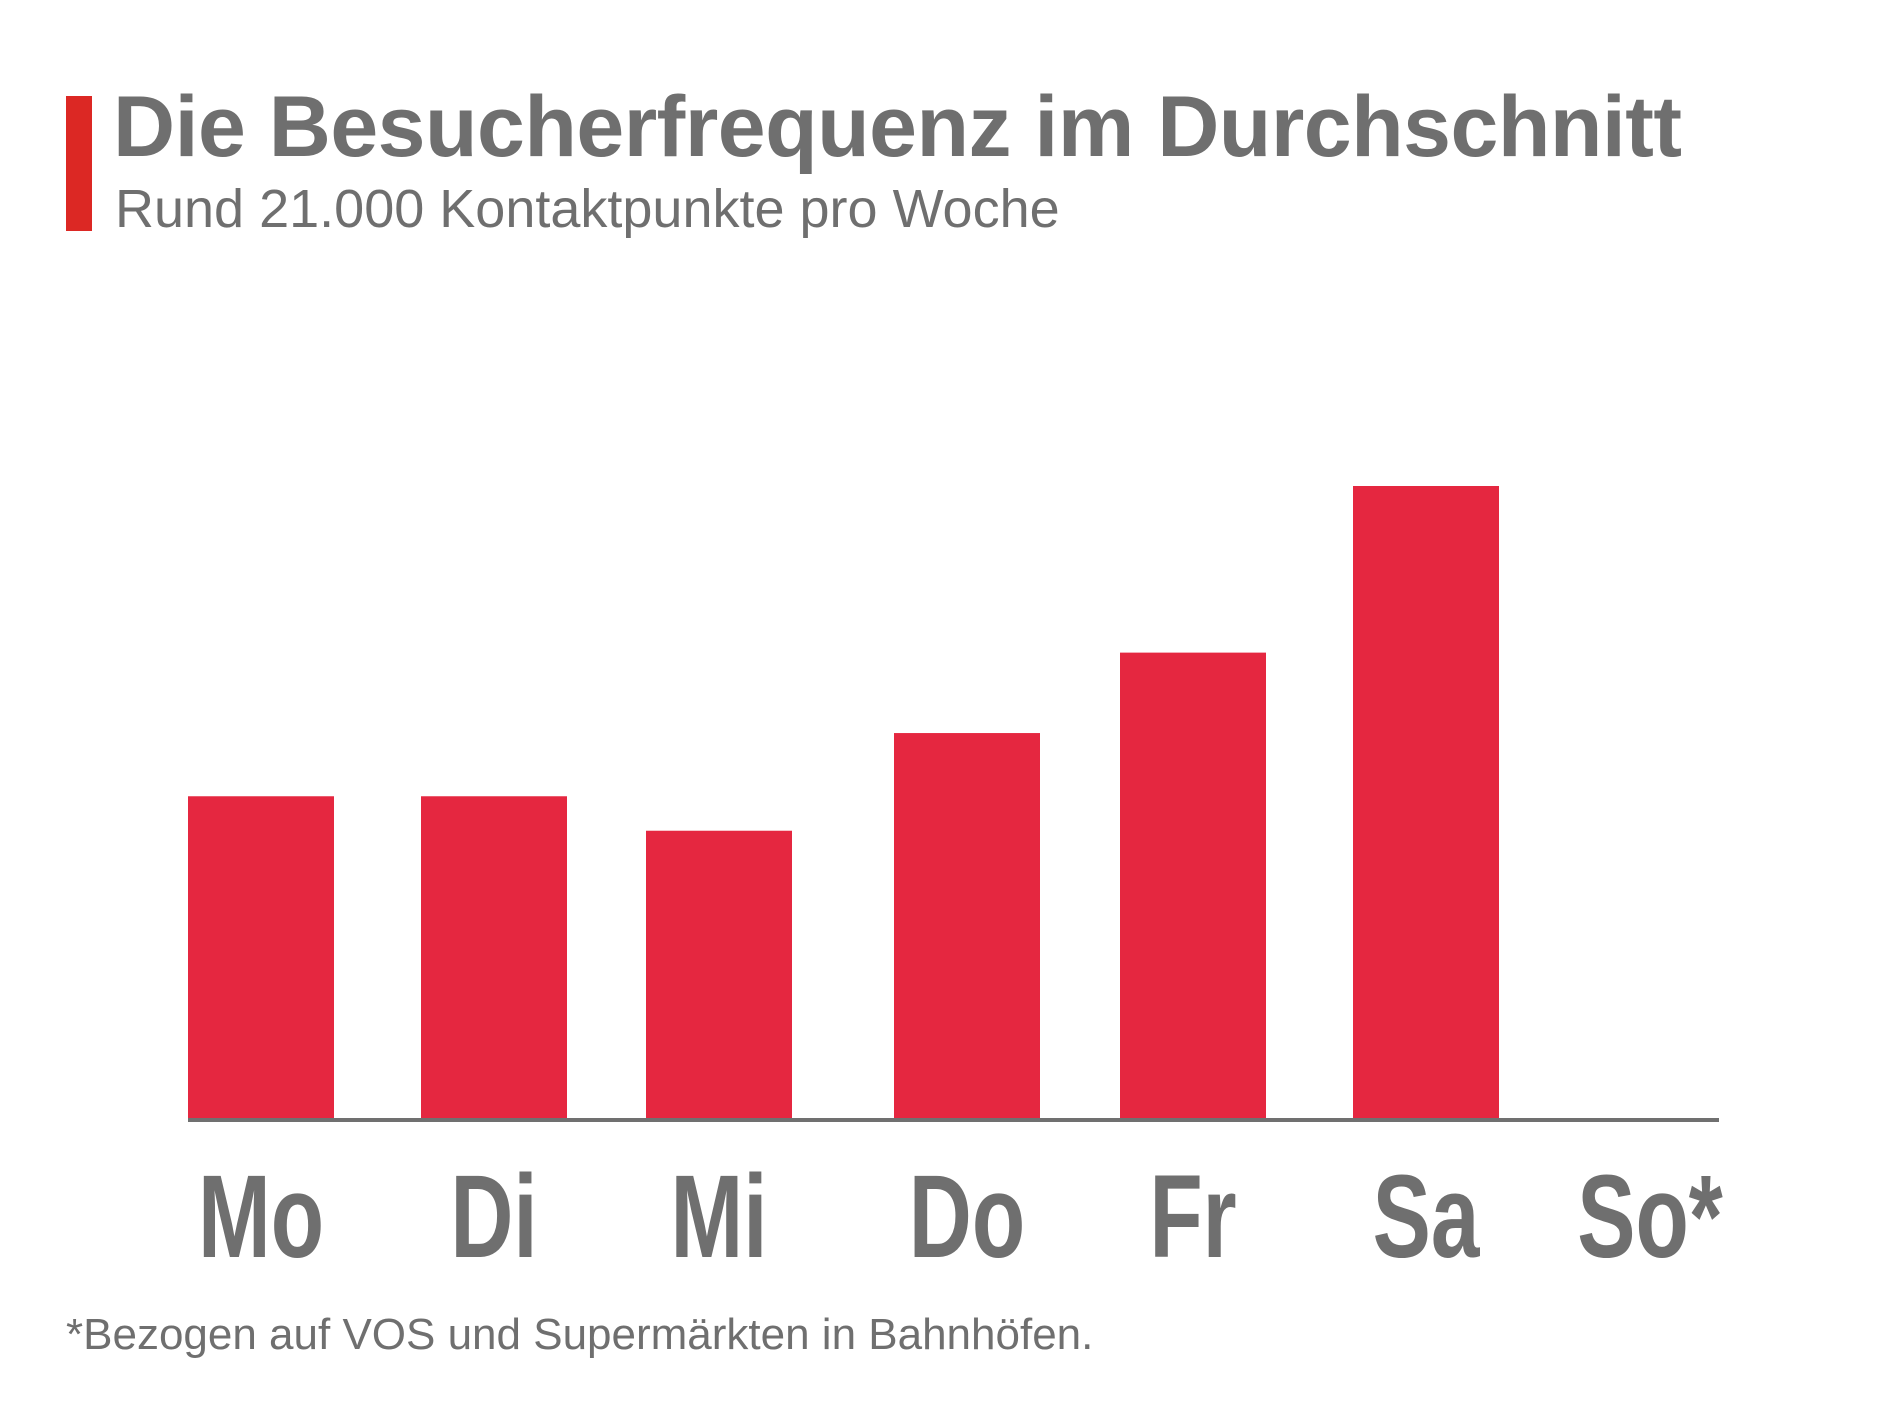 The image size is (1890, 1417). I want to click on x-tick-labels: Mo Di Mi Do Fr Sa So*, so click(960, 1216).